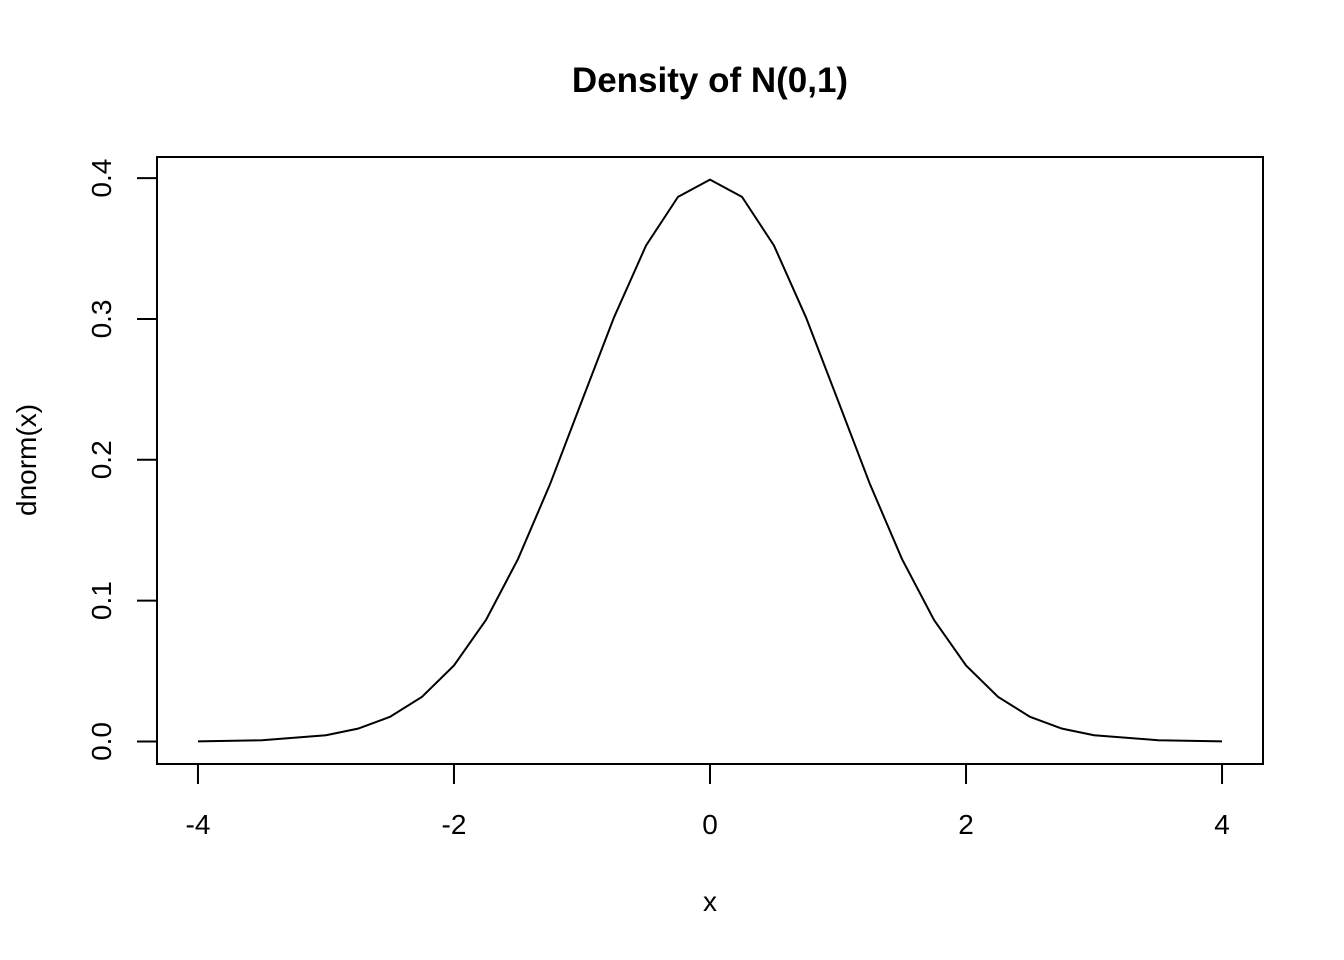  What do you see at coordinates (710, 80) in the screenshot?
I see `chart-title: Density of N(0,1)` at bounding box center [710, 80].